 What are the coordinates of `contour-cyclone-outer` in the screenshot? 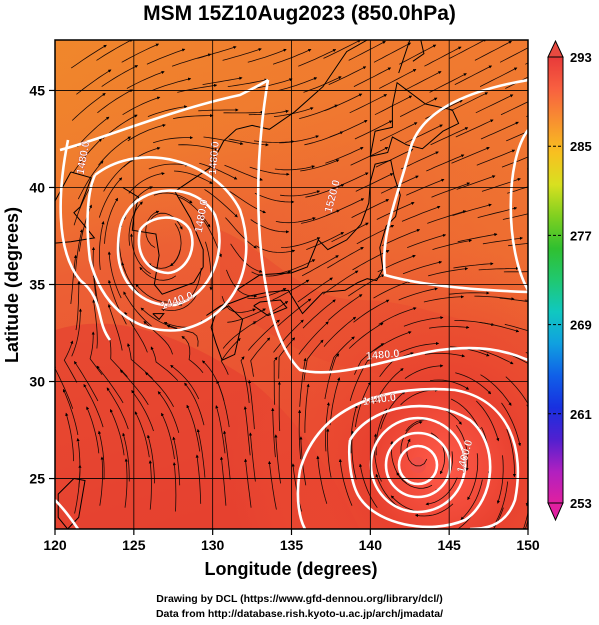 It's located at (167, 244).